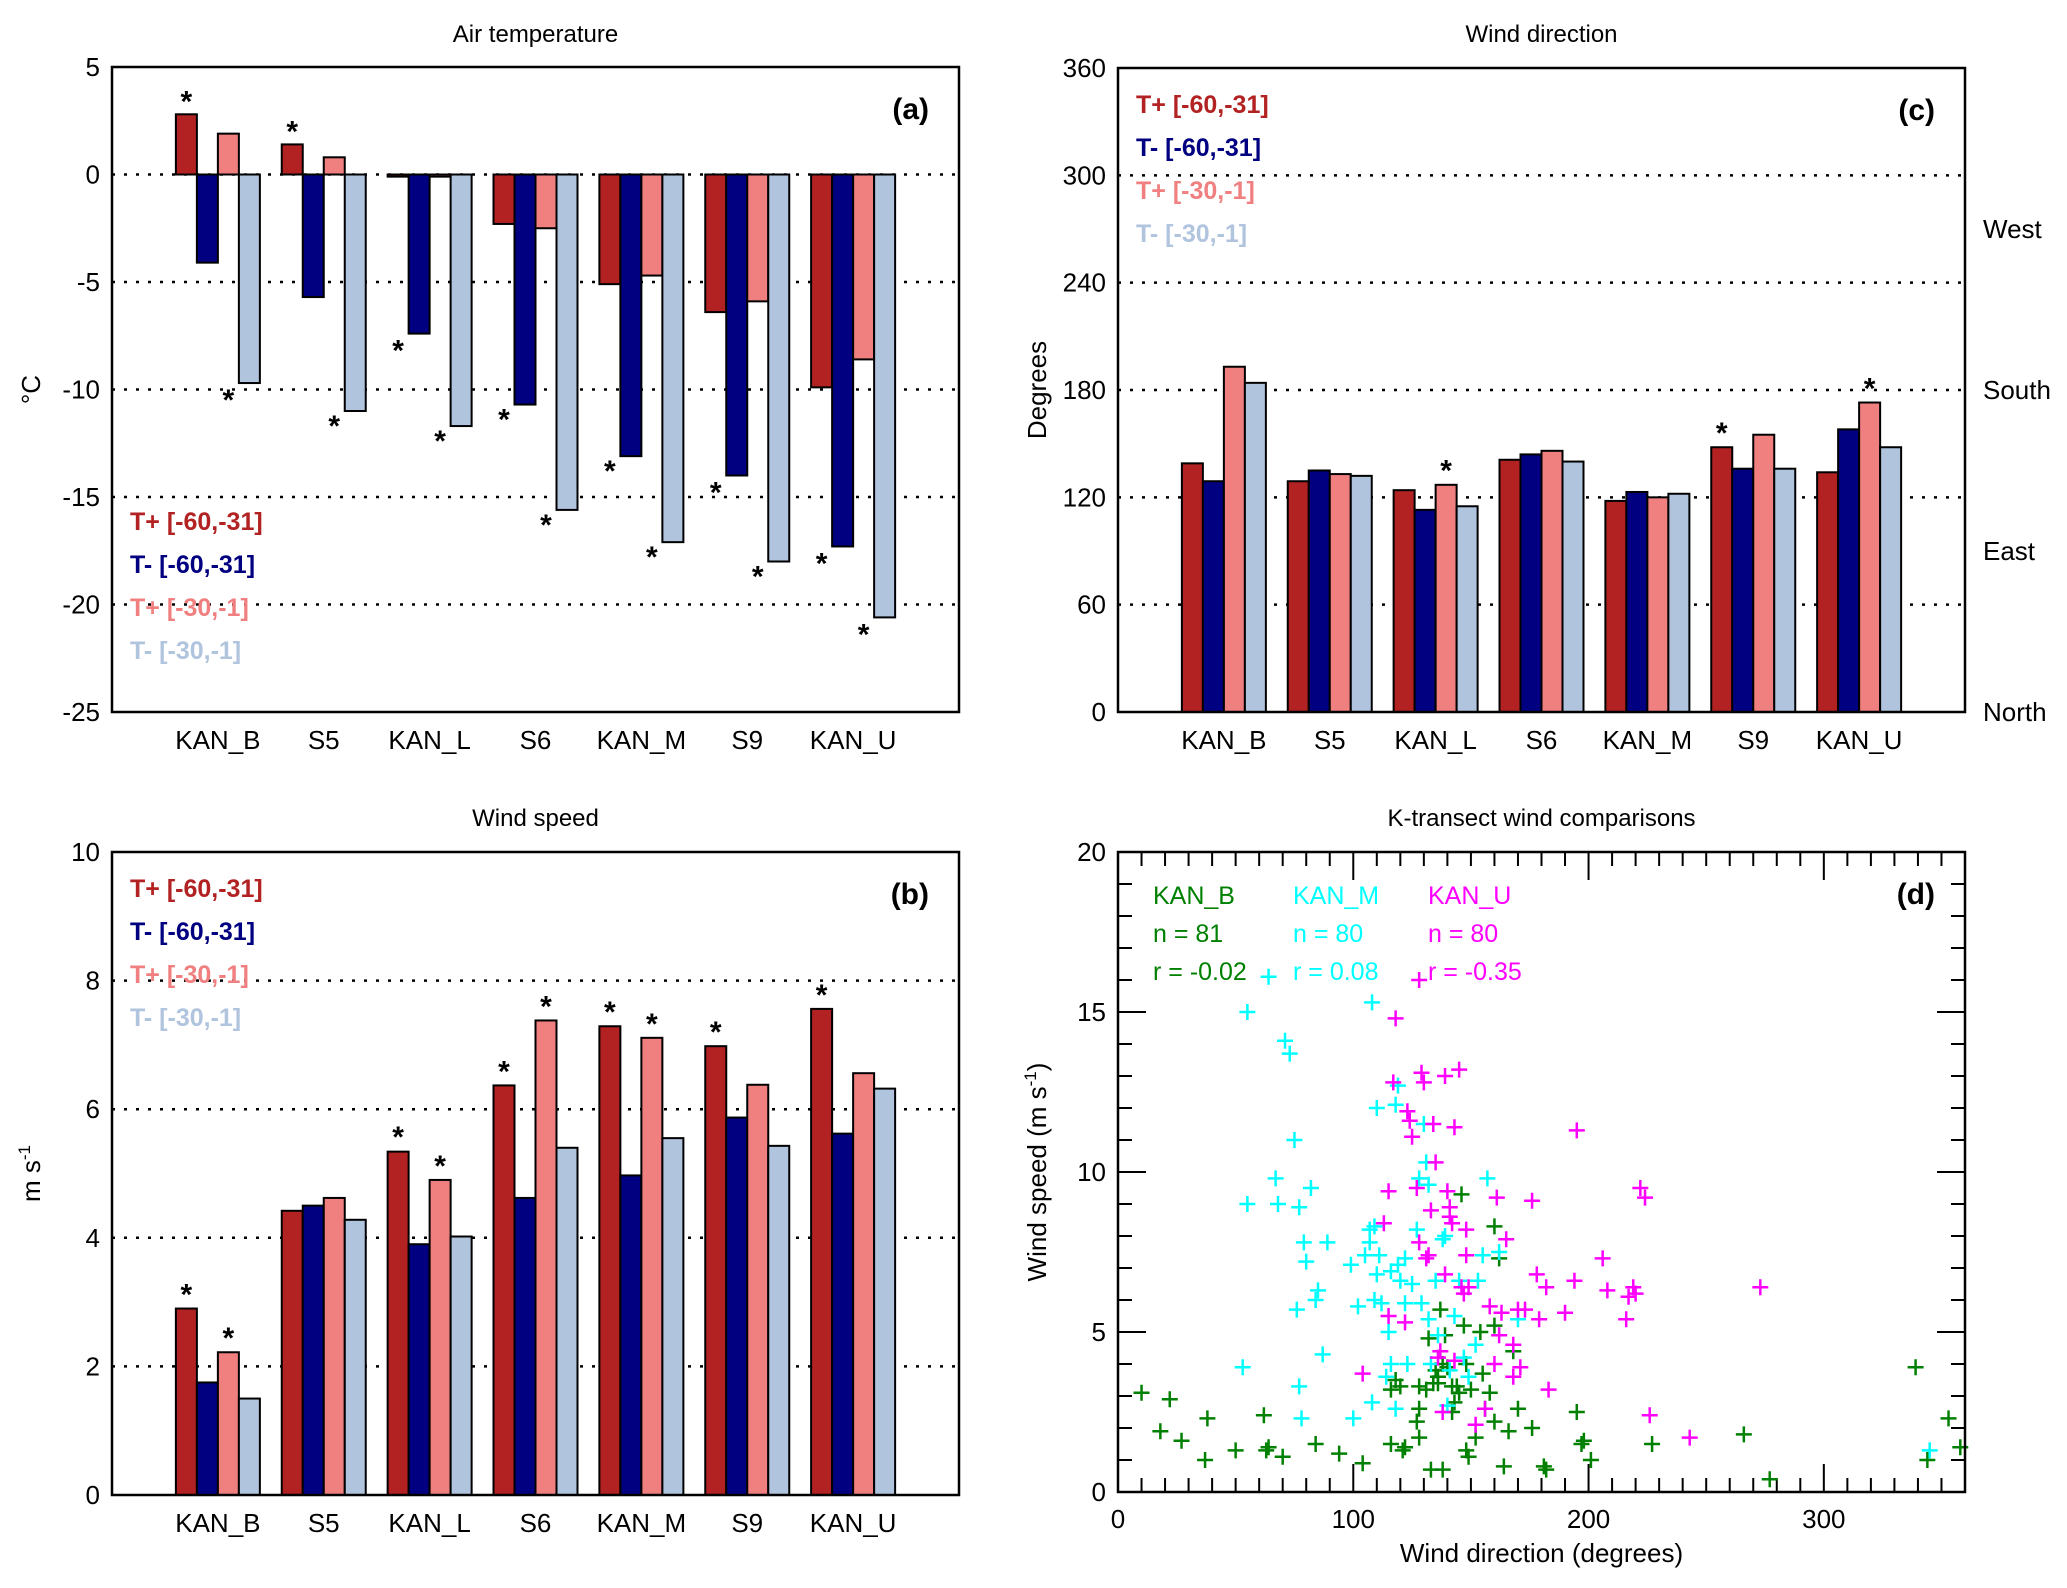 The height and width of the screenshot is (1588, 2067). Describe the element at coordinates (1328, 934) in the screenshot. I see `legend-n: n = 80` at that location.